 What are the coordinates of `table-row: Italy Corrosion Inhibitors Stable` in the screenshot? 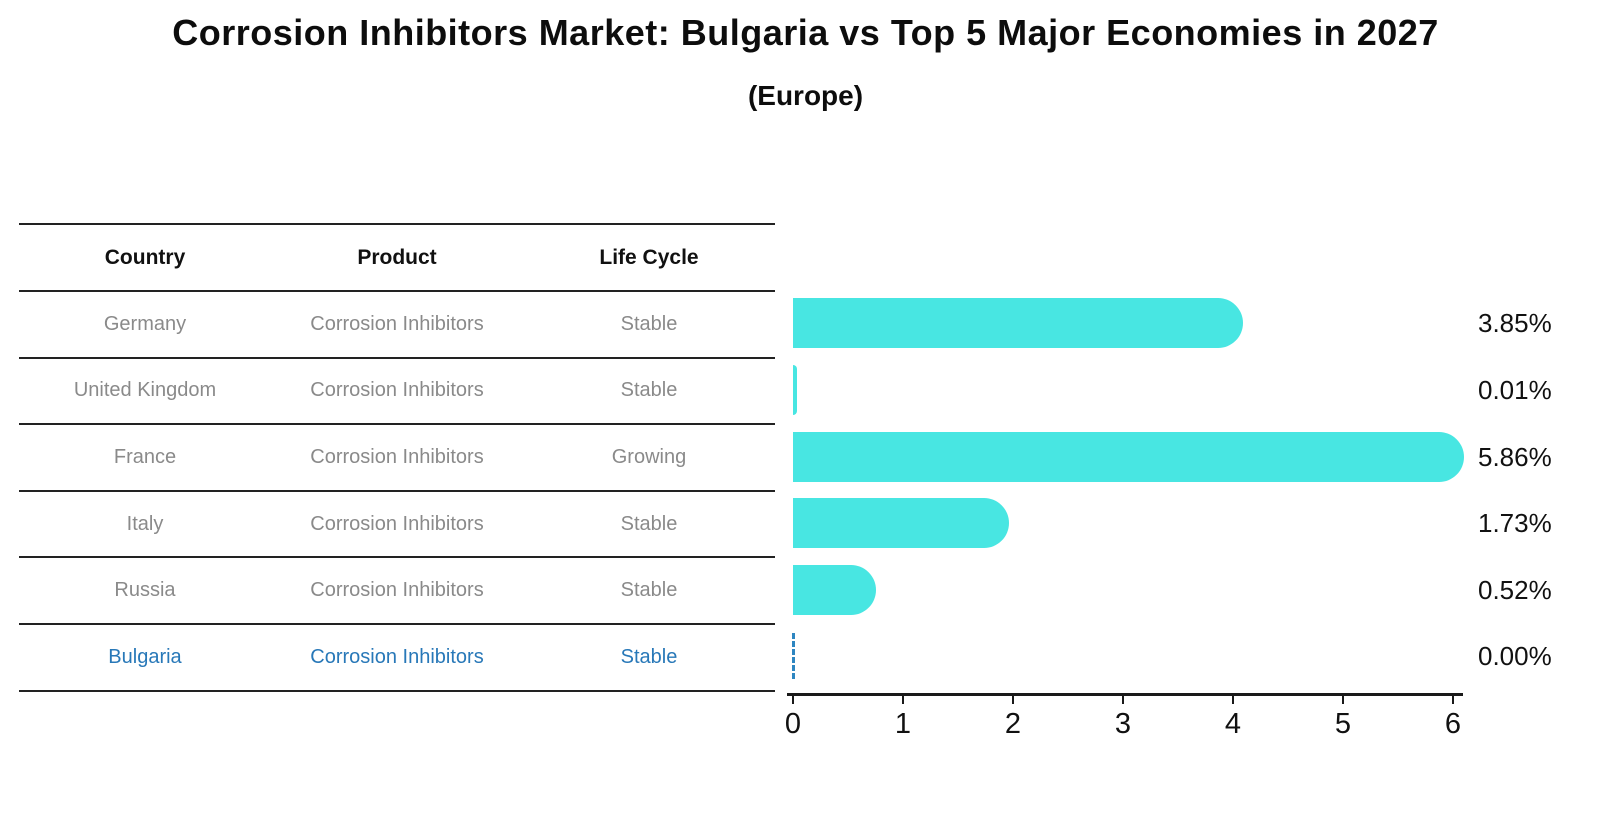 It's located at (397, 525).